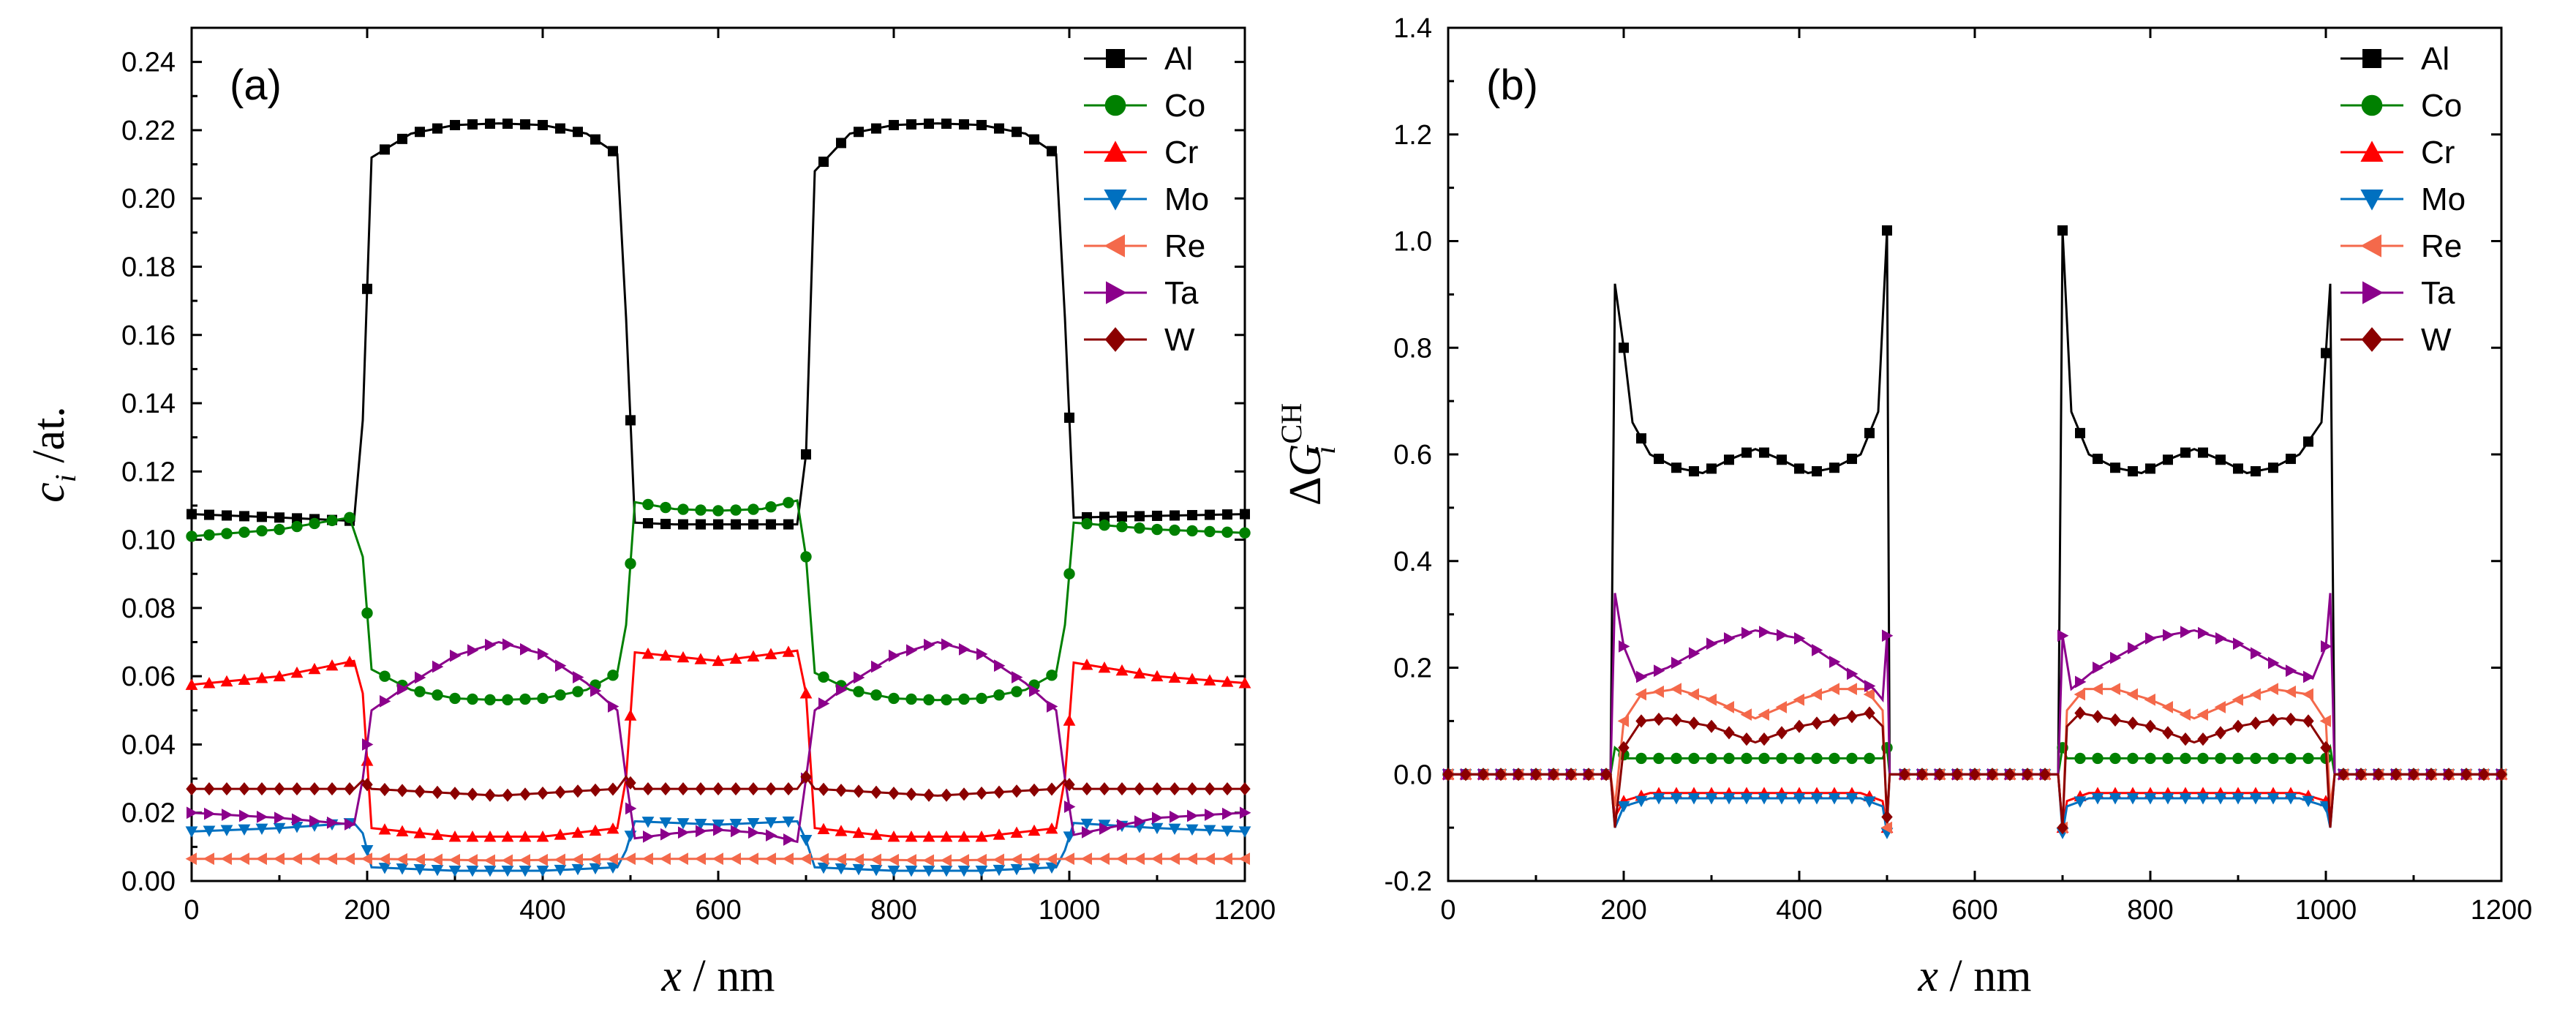 This screenshot has height=1031, width=2576. I want to click on y-tick-label: 0.12, so click(148, 472).